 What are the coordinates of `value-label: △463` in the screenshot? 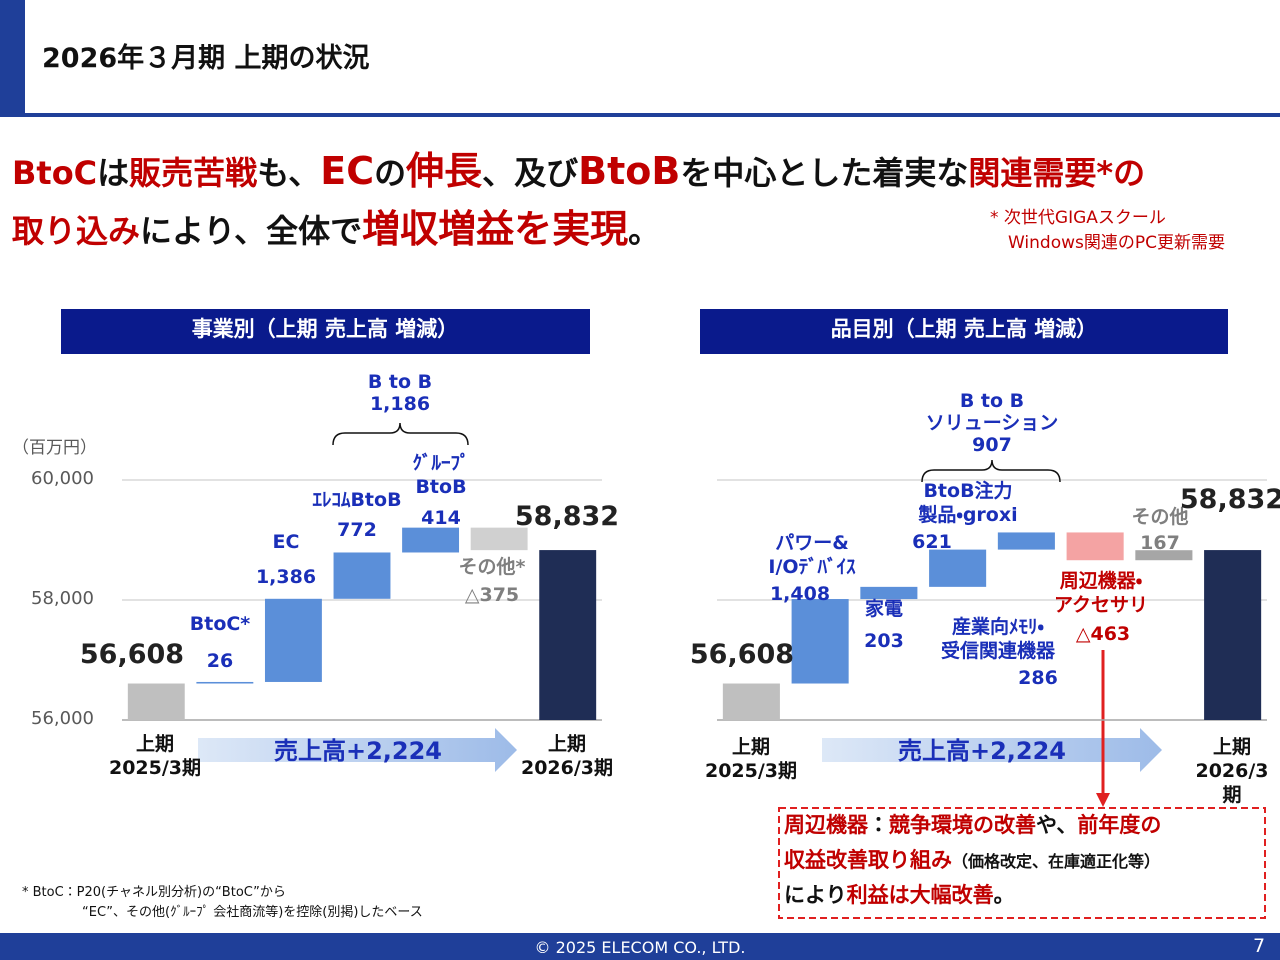 It's located at (1103, 634).